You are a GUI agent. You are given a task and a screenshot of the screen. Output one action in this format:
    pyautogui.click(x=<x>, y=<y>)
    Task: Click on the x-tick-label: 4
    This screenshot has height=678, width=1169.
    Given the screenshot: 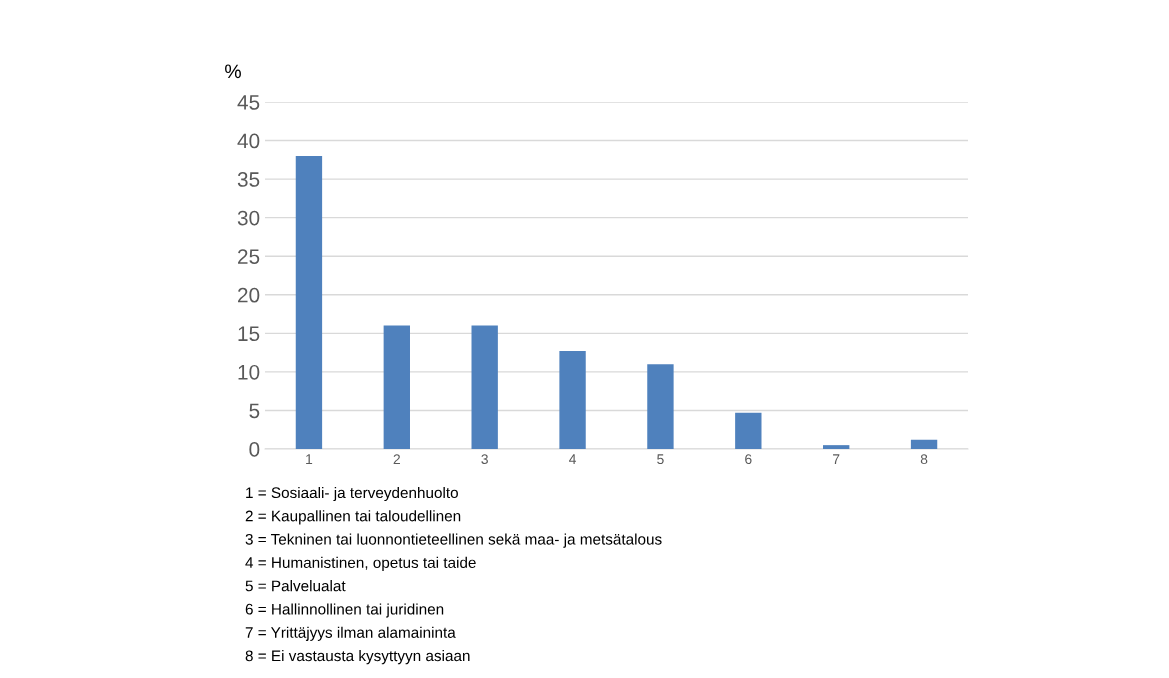 What is the action you would take?
    pyautogui.click(x=573, y=459)
    